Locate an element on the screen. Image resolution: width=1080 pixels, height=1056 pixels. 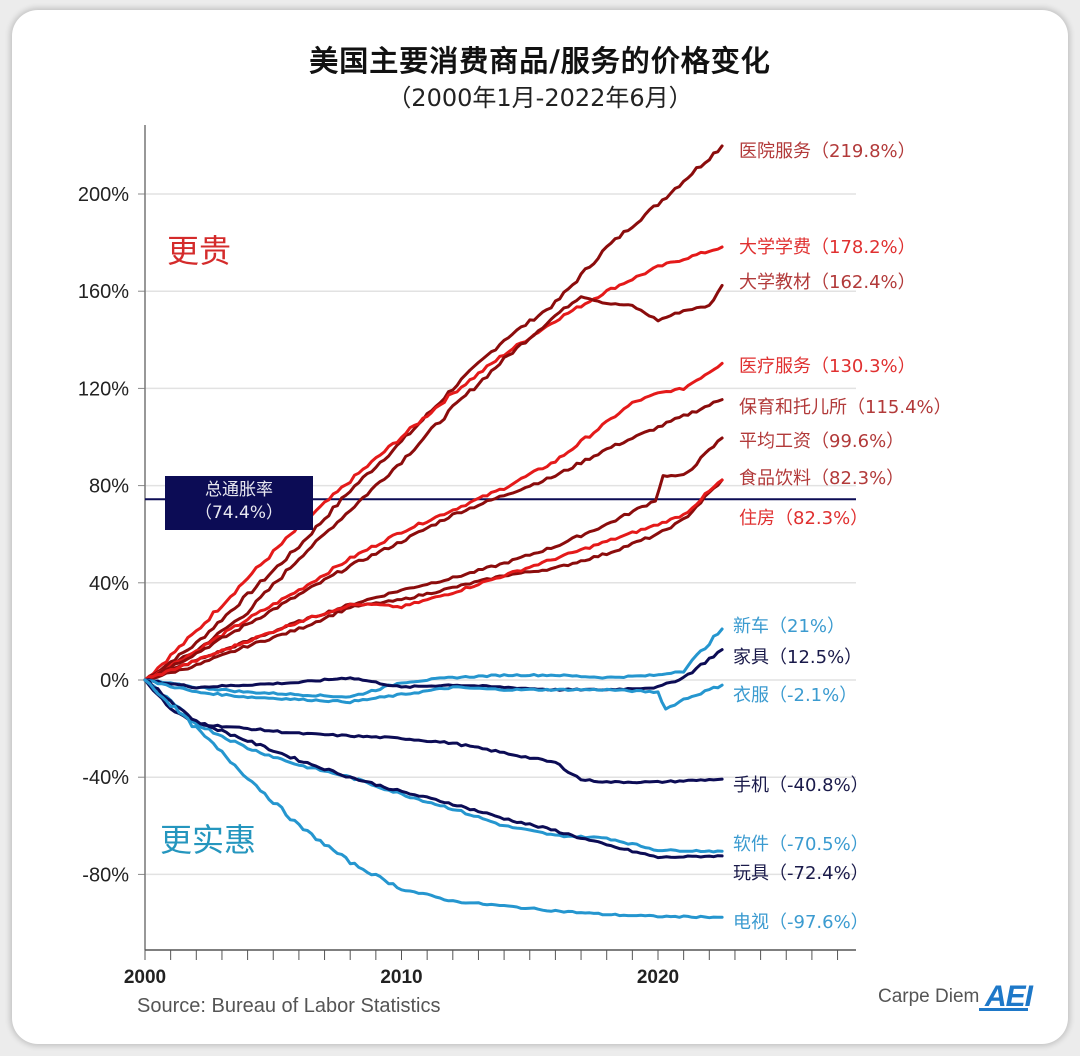
series-line-新车 is located at coordinates (433, 663).